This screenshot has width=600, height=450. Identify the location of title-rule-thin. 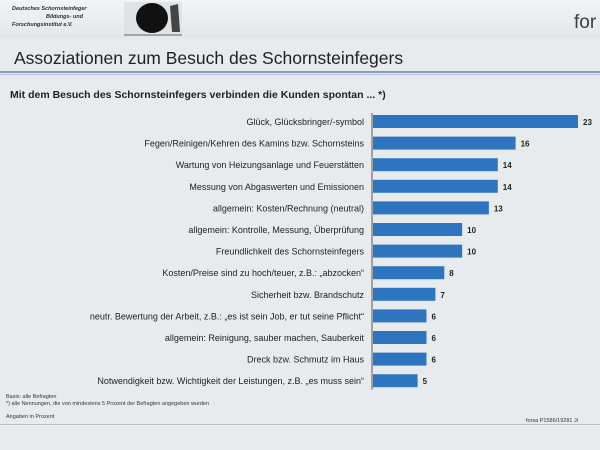
(300, 74).